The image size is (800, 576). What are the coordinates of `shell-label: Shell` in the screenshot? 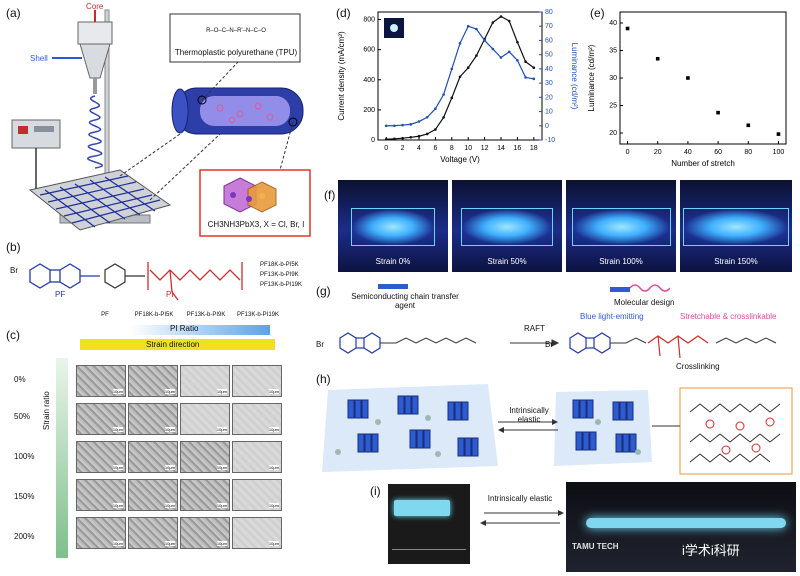 It's located at (39, 58).